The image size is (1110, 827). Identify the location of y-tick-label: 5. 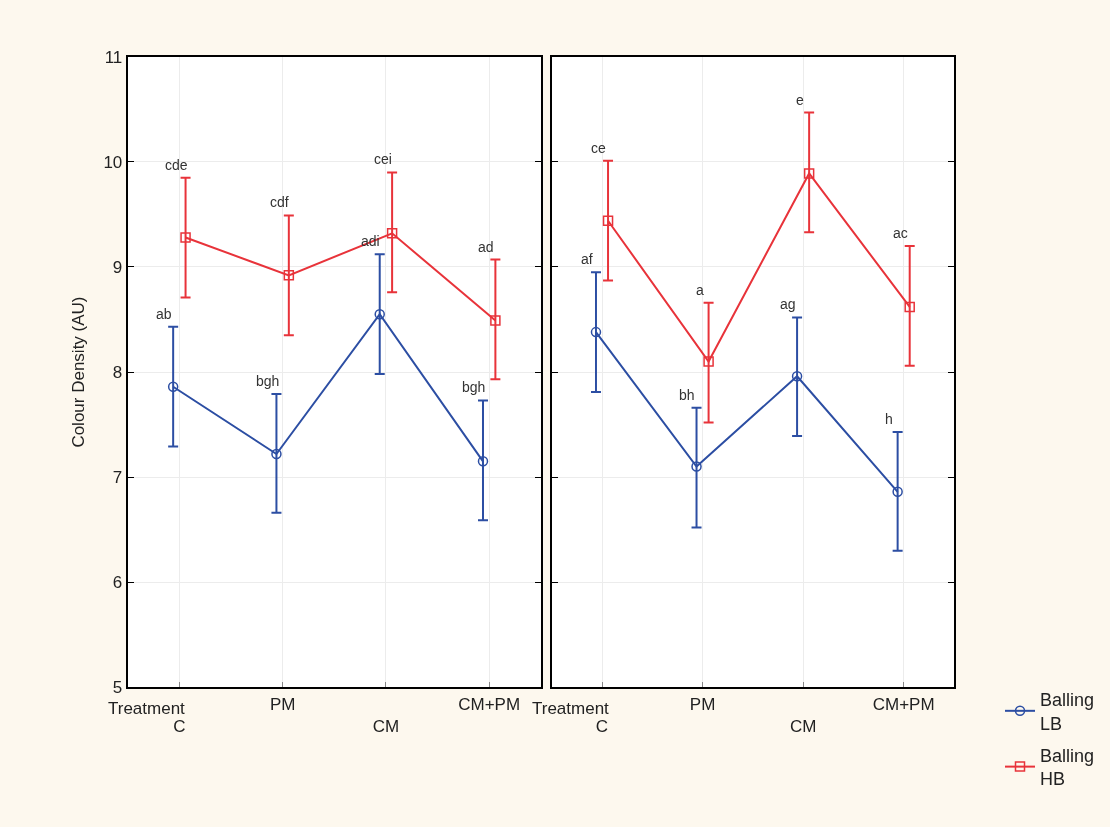
(117, 688).